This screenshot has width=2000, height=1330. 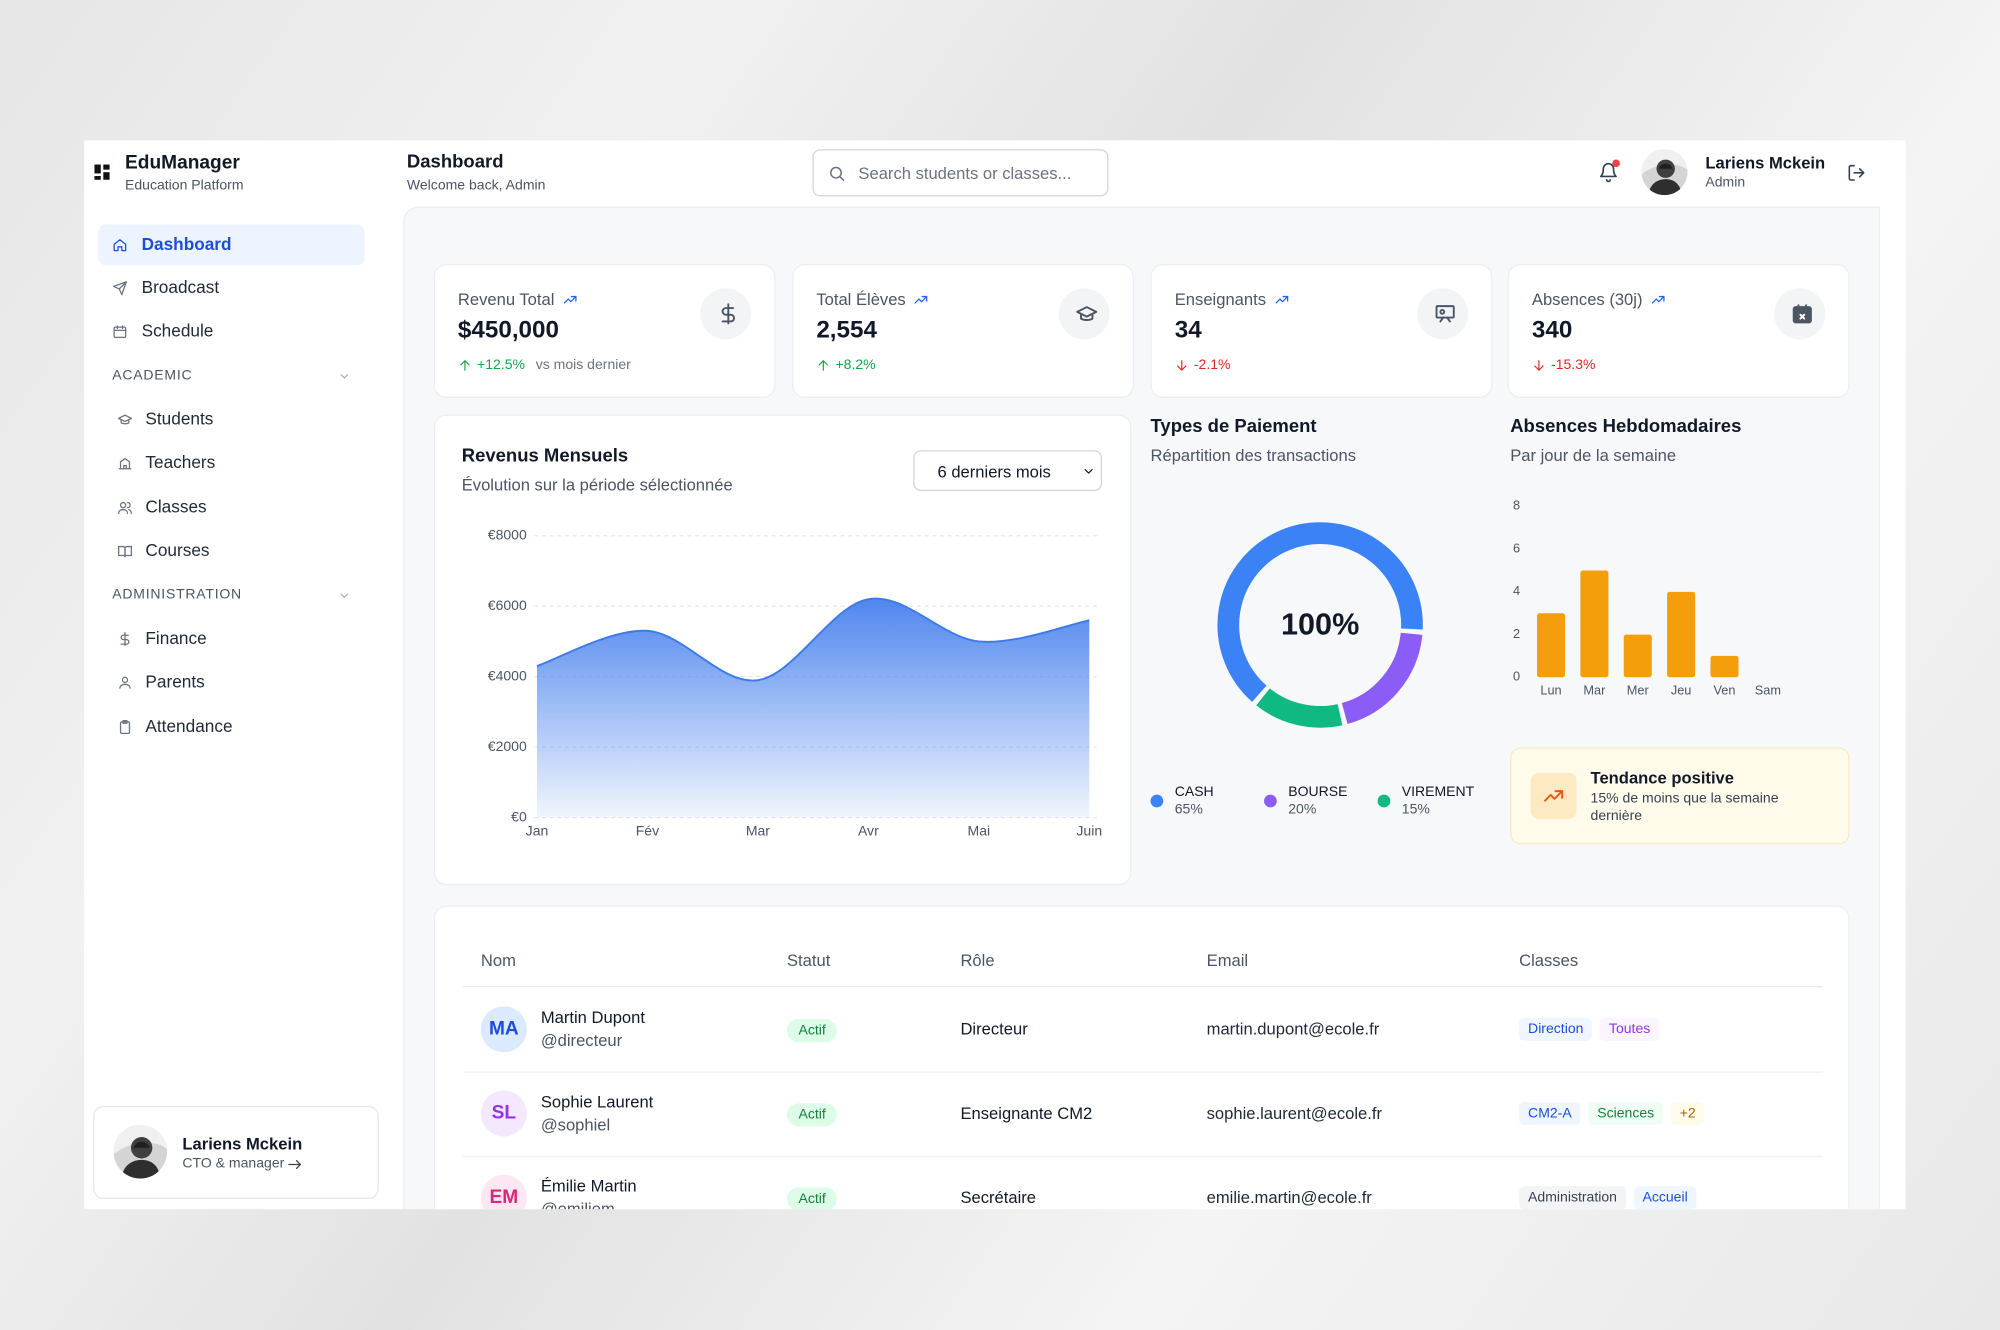 I want to click on nav-item: Broadcast, so click(x=180, y=287).